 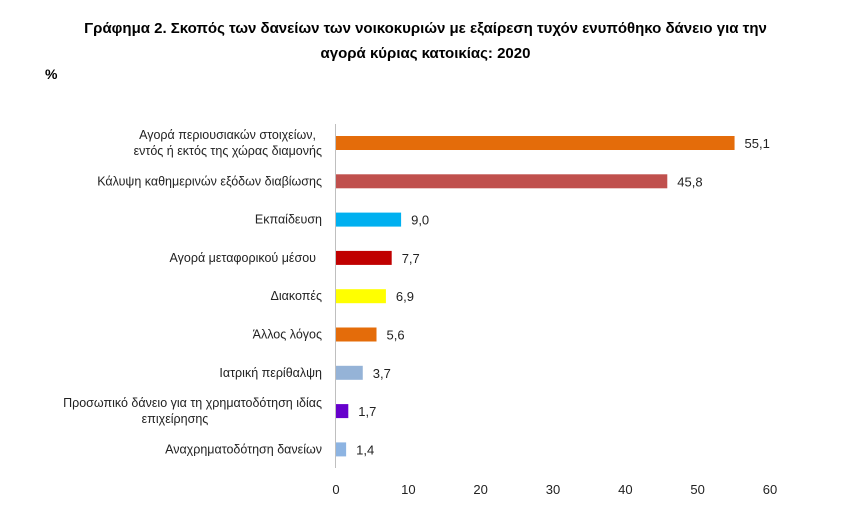 What do you see at coordinates (697, 489) in the screenshot?
I see `x-tick-label: 50` at bounding box center [697, 489].